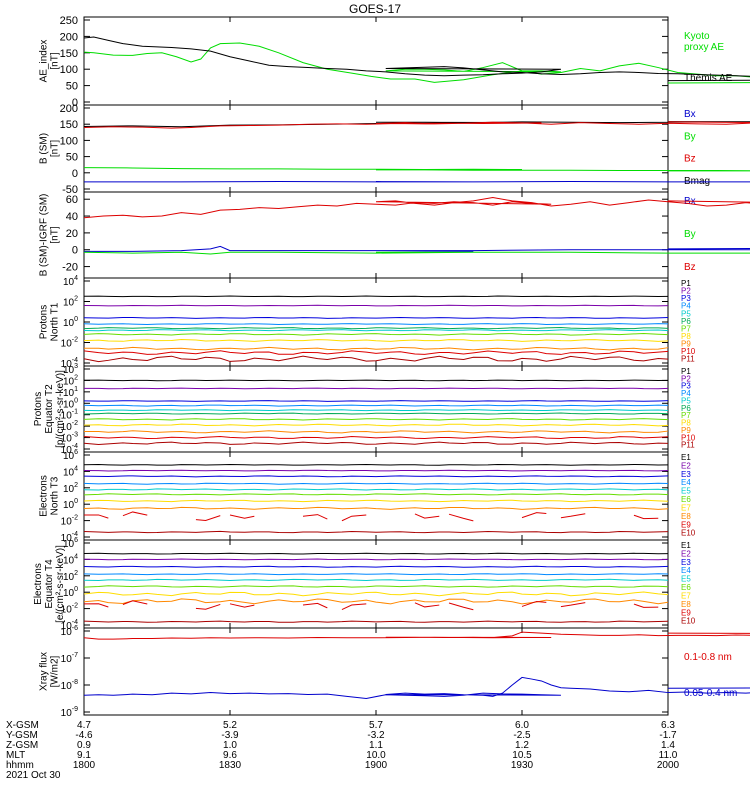  What do you see at coordinates (522, 745) in the screenshot?
I see `x-axis-value: 1.2` at bounding box center [522, 745].